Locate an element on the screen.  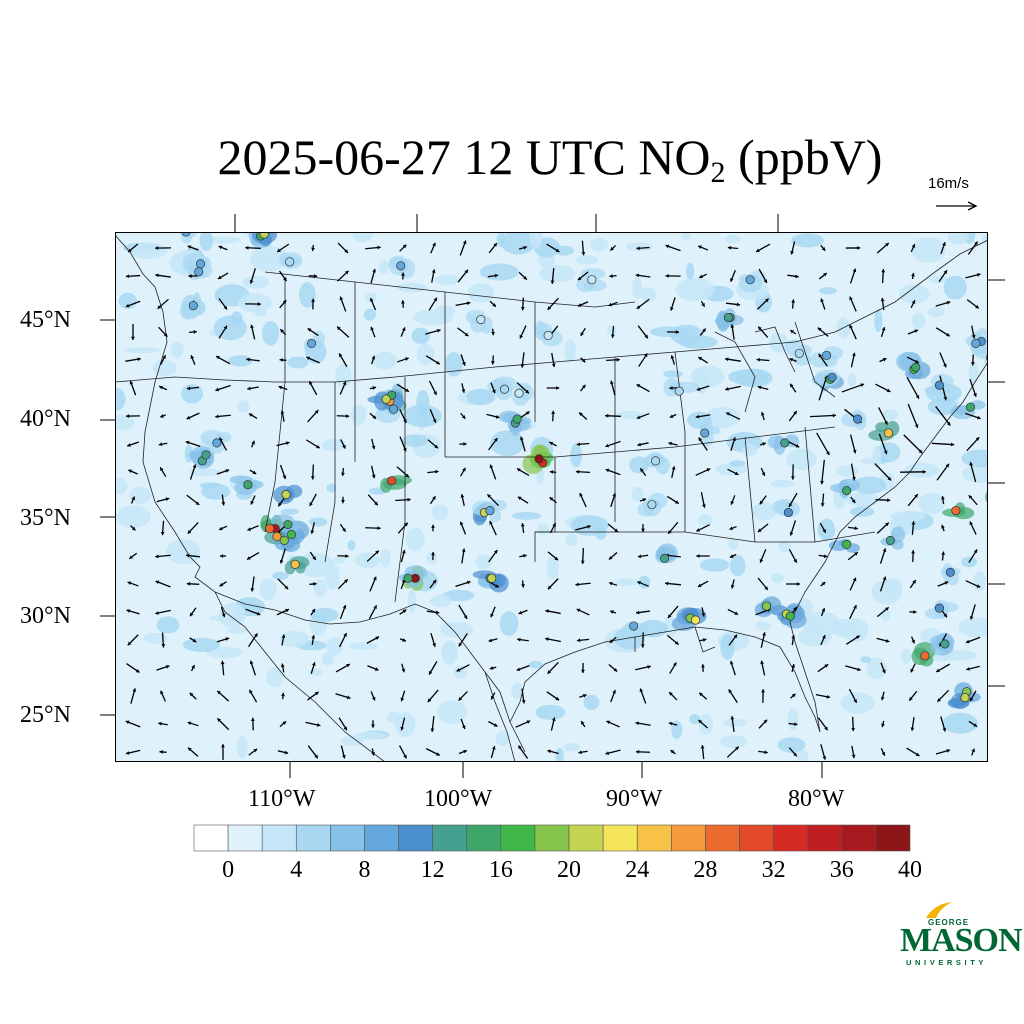
colorbar is located at coordinates (552, 838).